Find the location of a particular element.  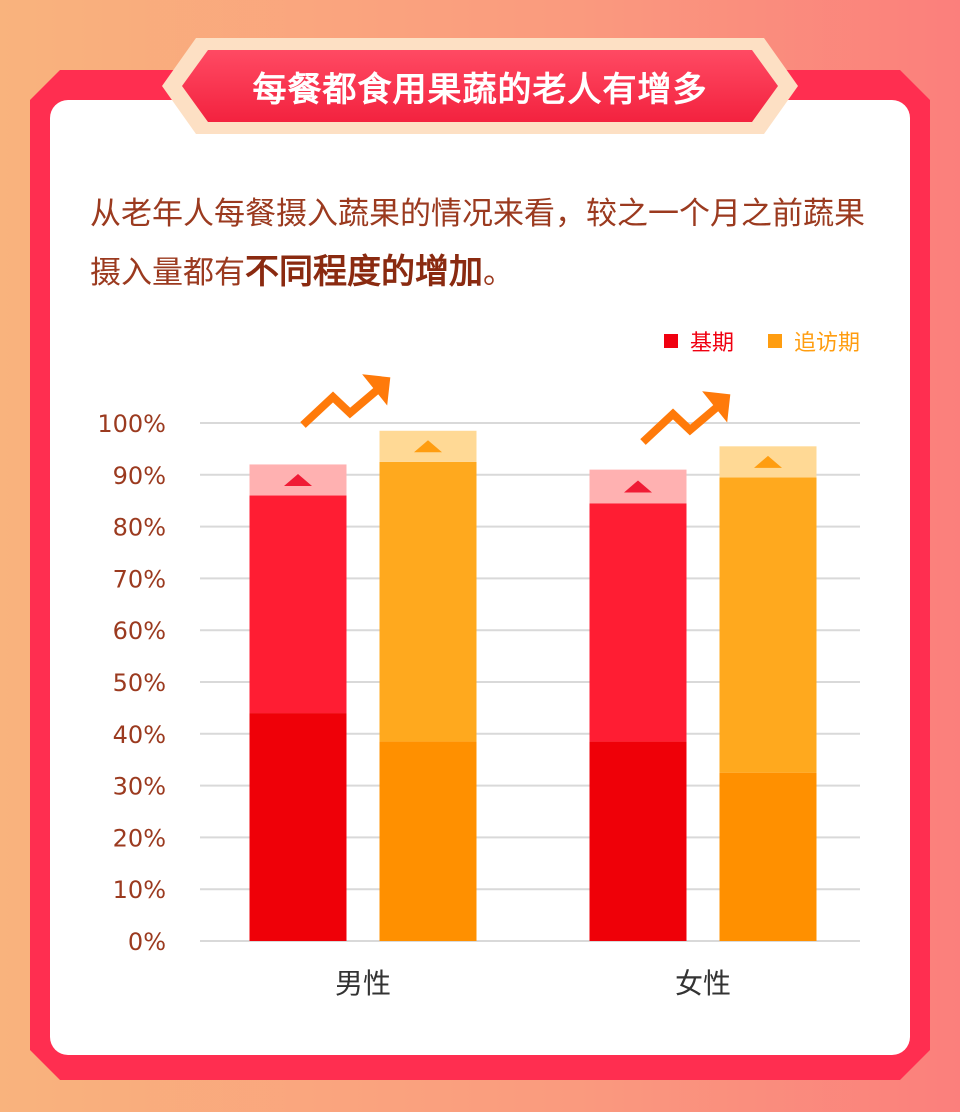

legend-item-followup: 追访期 is located at coordinates (813, 341).